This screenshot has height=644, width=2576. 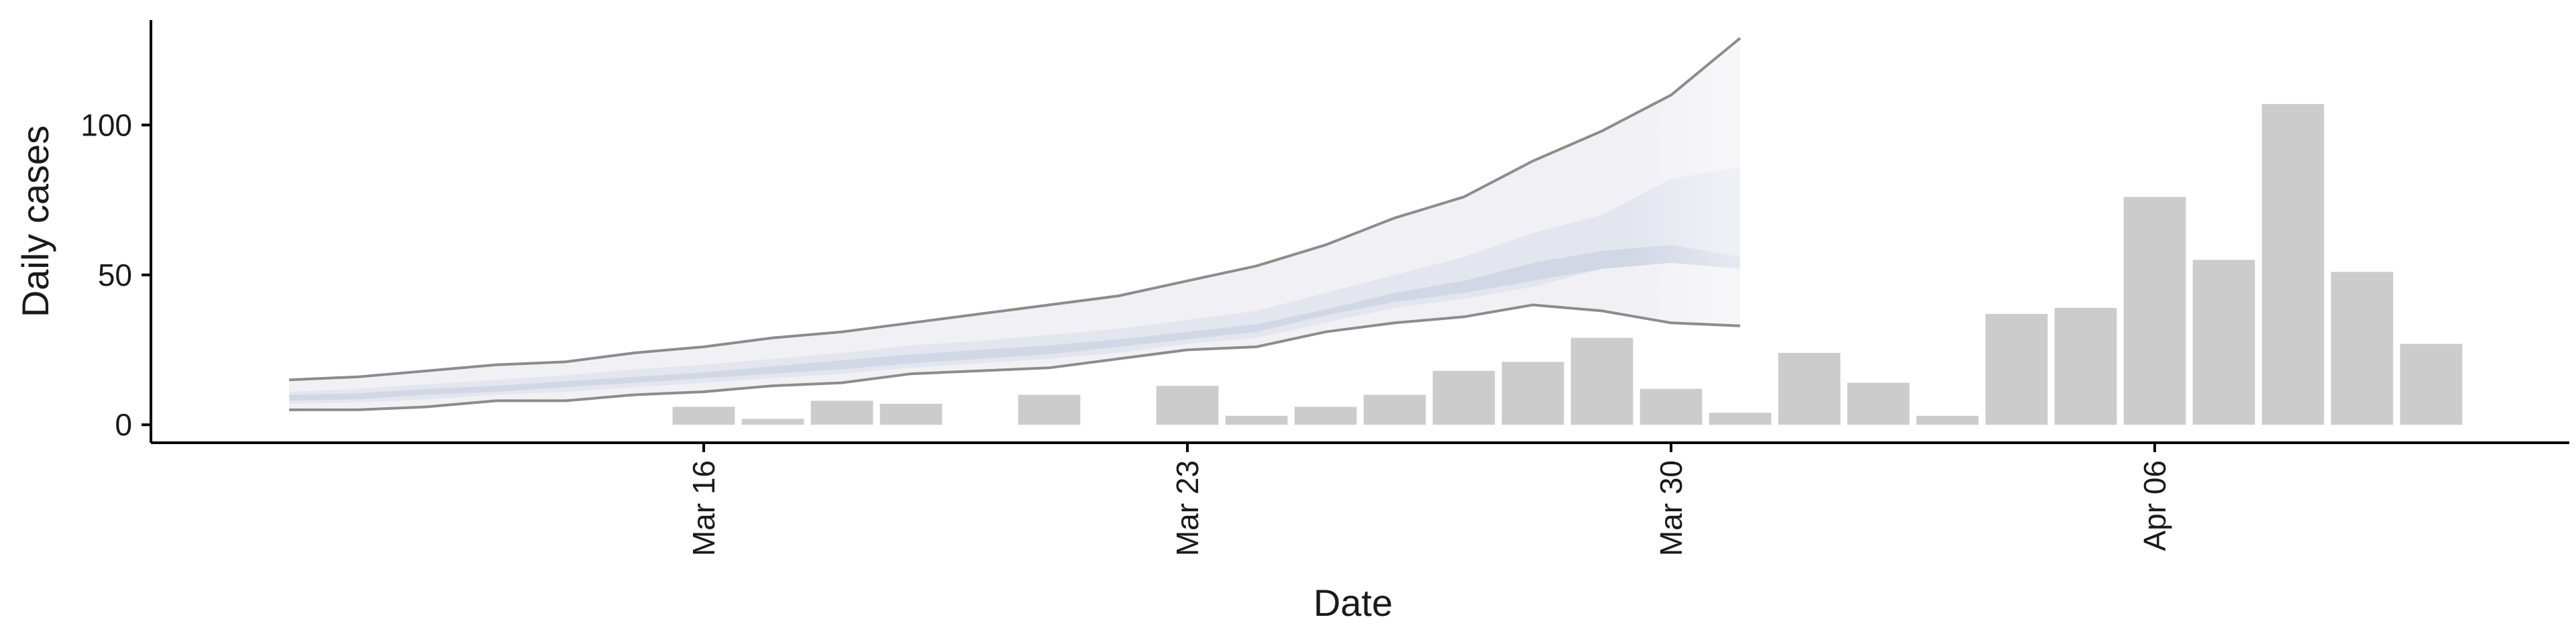 I want to click on x-axis-title: Date, so click(x=1353, y=603).